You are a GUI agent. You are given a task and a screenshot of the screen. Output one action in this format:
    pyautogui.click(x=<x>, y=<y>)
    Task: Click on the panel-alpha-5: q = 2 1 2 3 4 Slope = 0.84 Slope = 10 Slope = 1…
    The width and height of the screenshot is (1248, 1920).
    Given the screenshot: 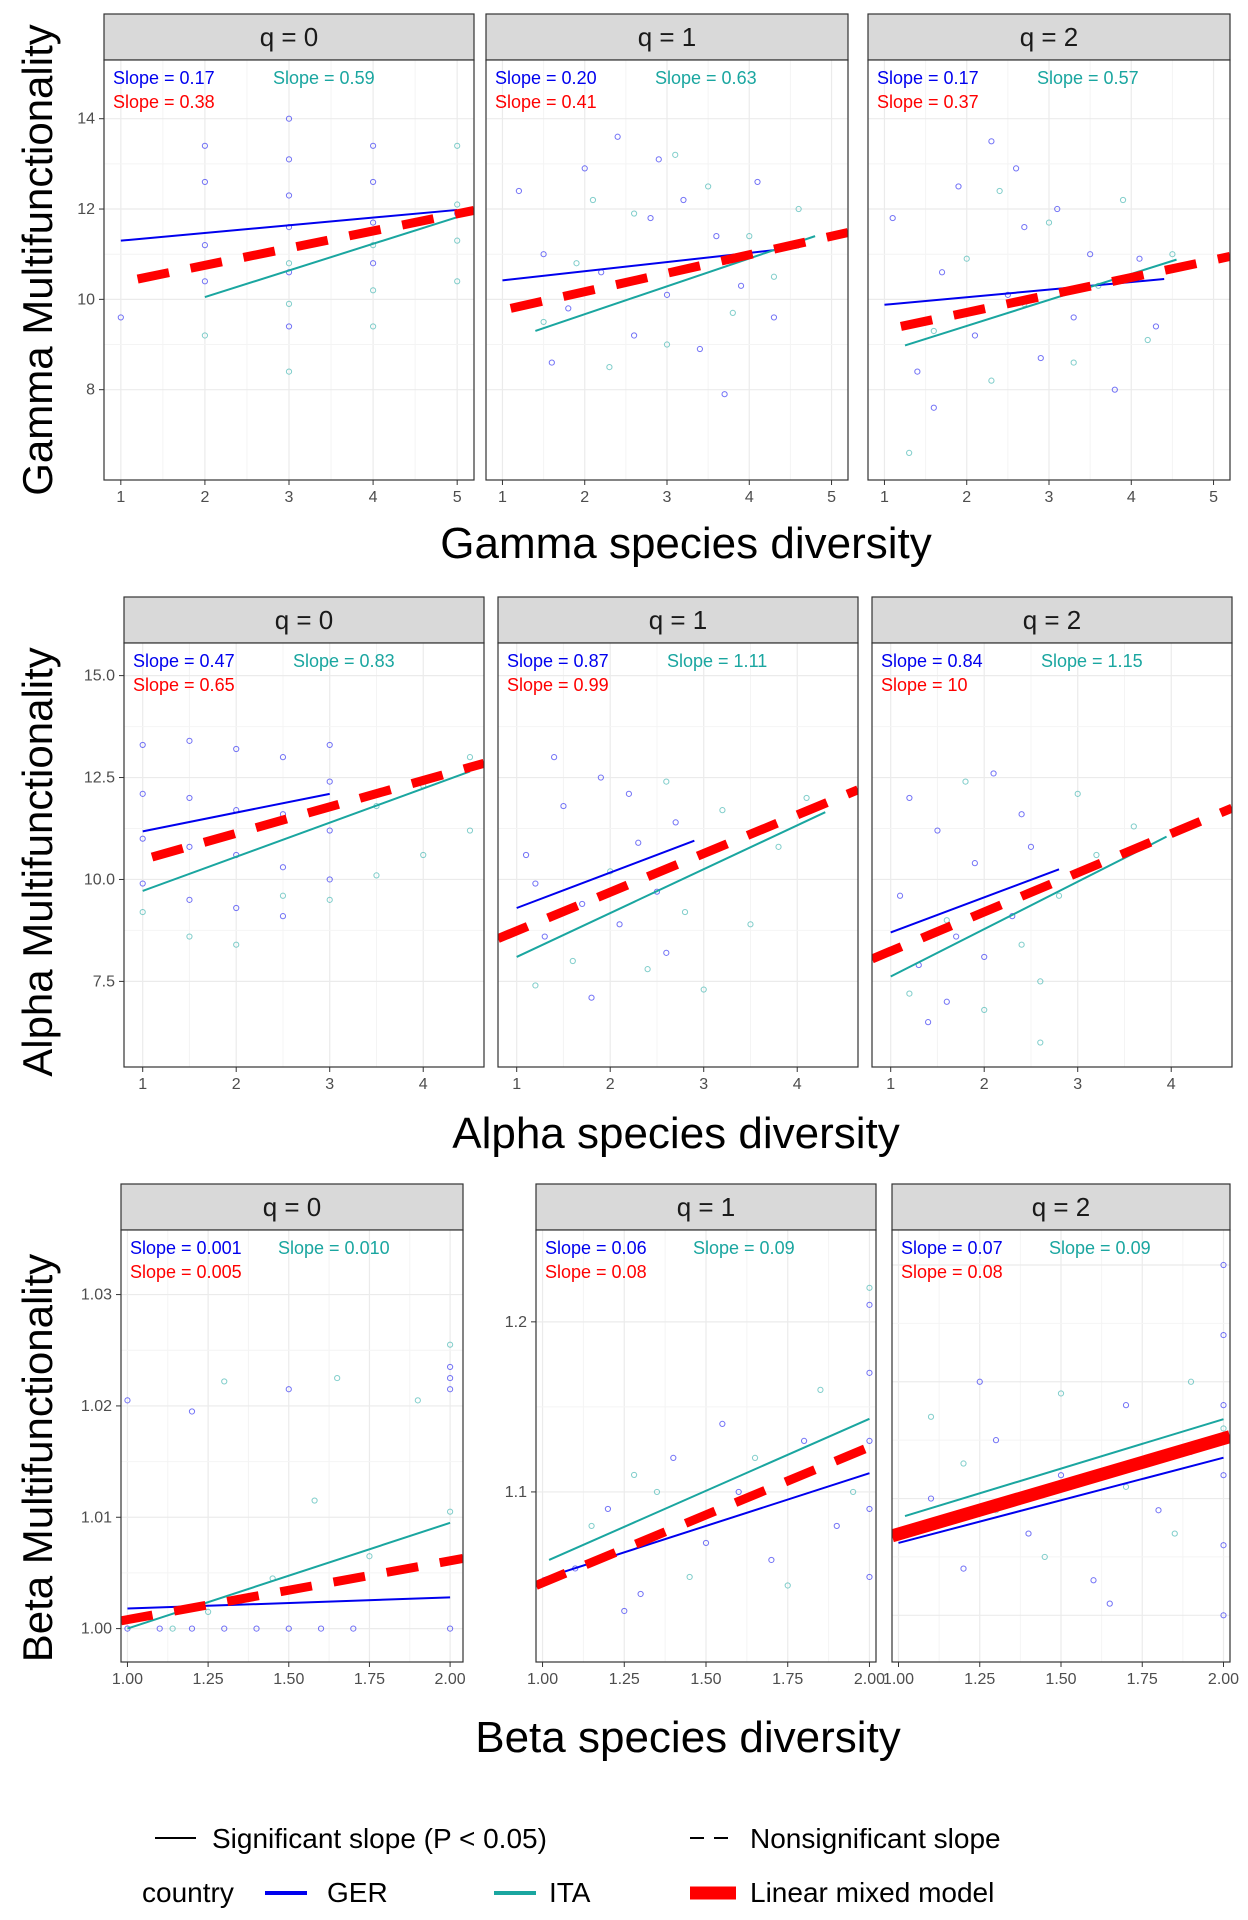 What is the action you would take?
    pyautogui.click(x=1052, y=844)
    